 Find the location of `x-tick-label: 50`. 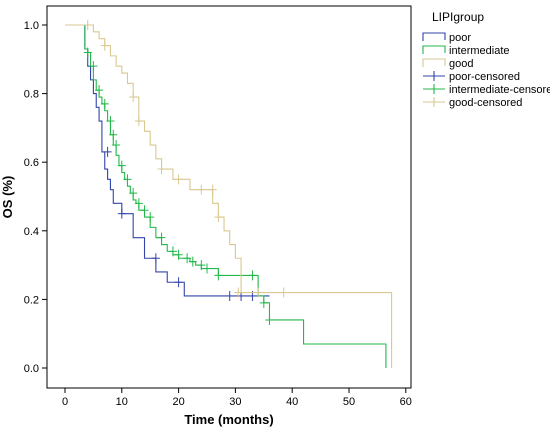

x-tick-label: 50 is located at coordinates (349, 402).